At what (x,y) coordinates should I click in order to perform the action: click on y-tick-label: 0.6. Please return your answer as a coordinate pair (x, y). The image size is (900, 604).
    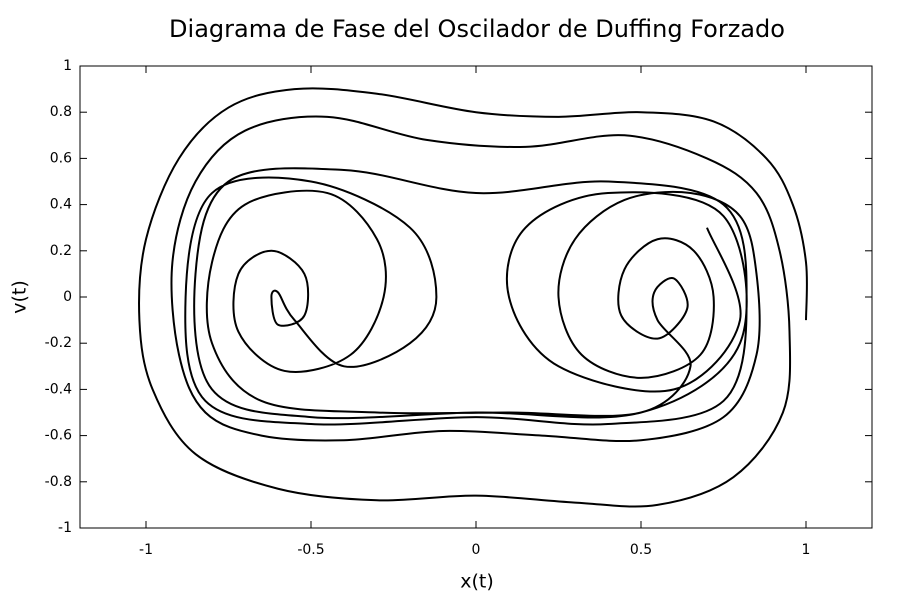
    Looking at the image, I should click on (61, 158).